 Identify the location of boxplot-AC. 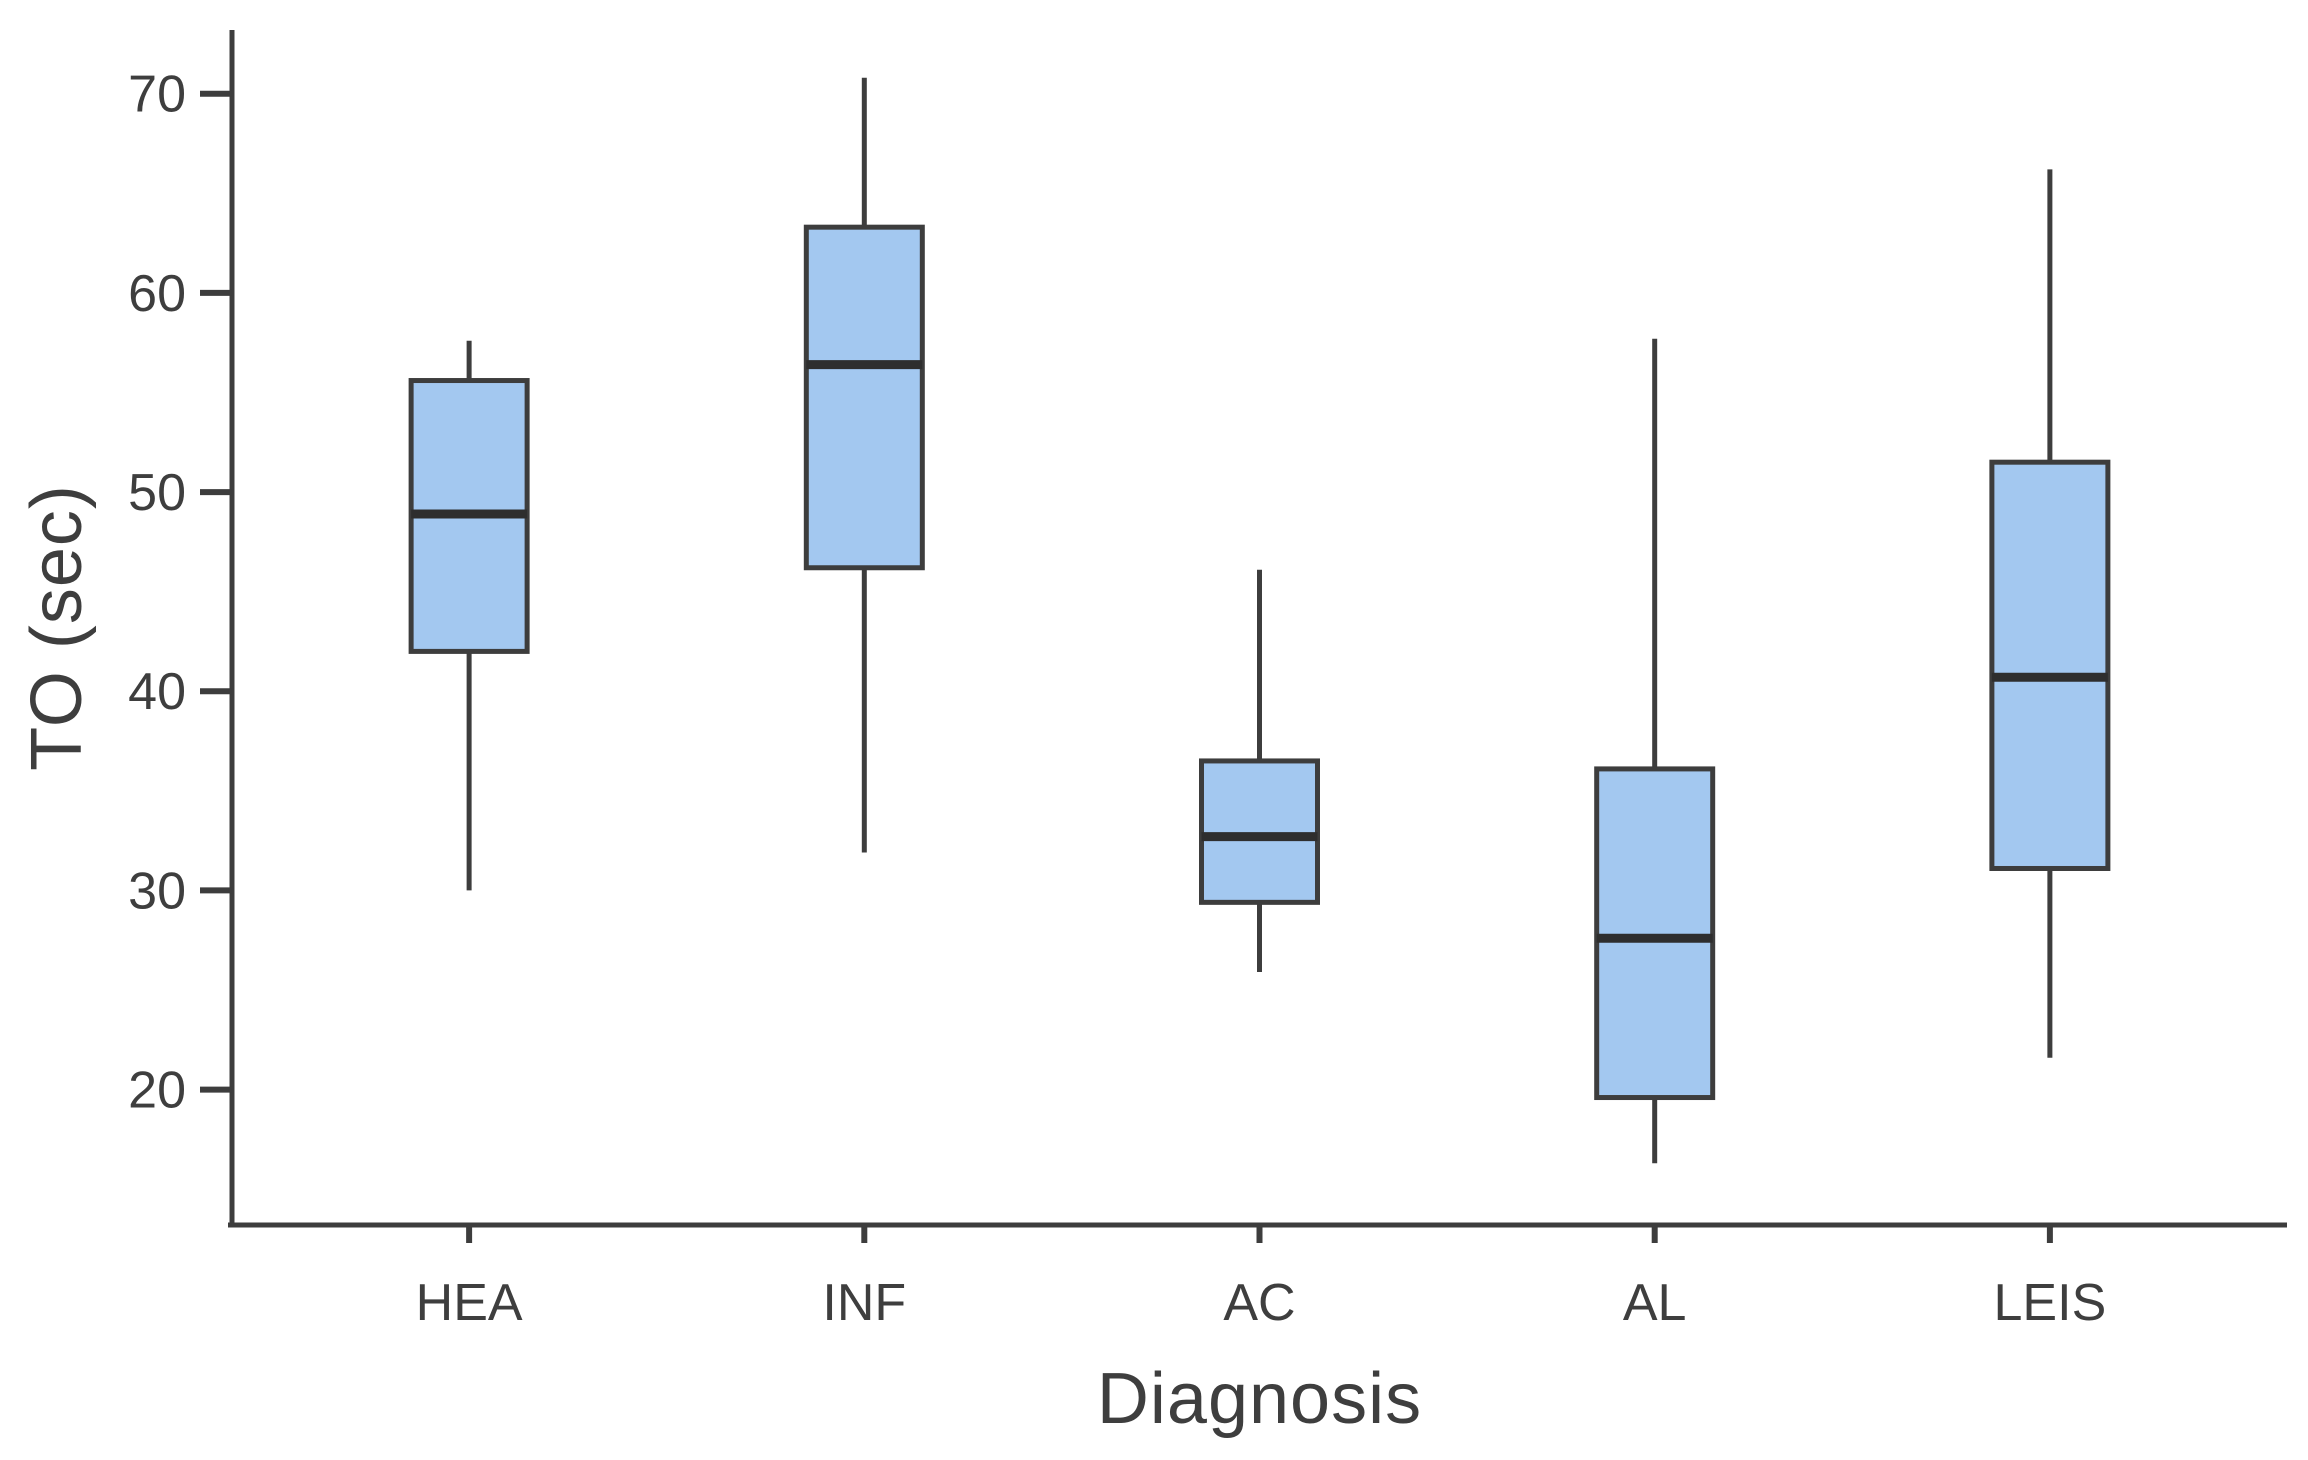
(1259, 771).